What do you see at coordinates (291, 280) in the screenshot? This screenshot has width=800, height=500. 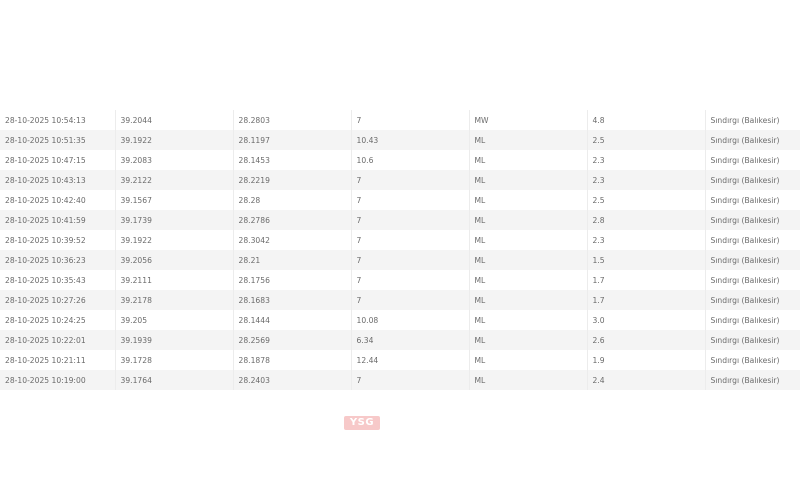 I see `cell-longitude: 28.1756` at bounding box center [291, 280].